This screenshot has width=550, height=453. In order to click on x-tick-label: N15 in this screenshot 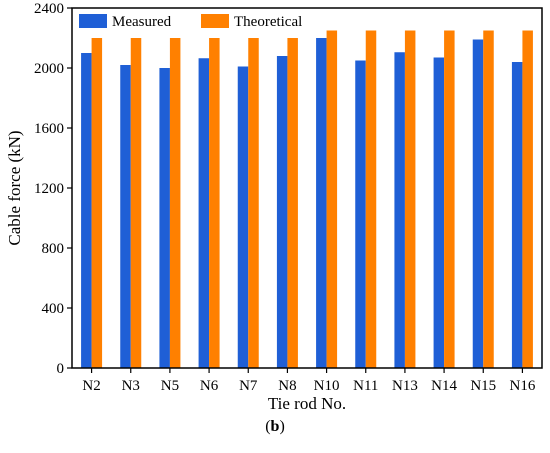, I will do `click(483, 386)`.